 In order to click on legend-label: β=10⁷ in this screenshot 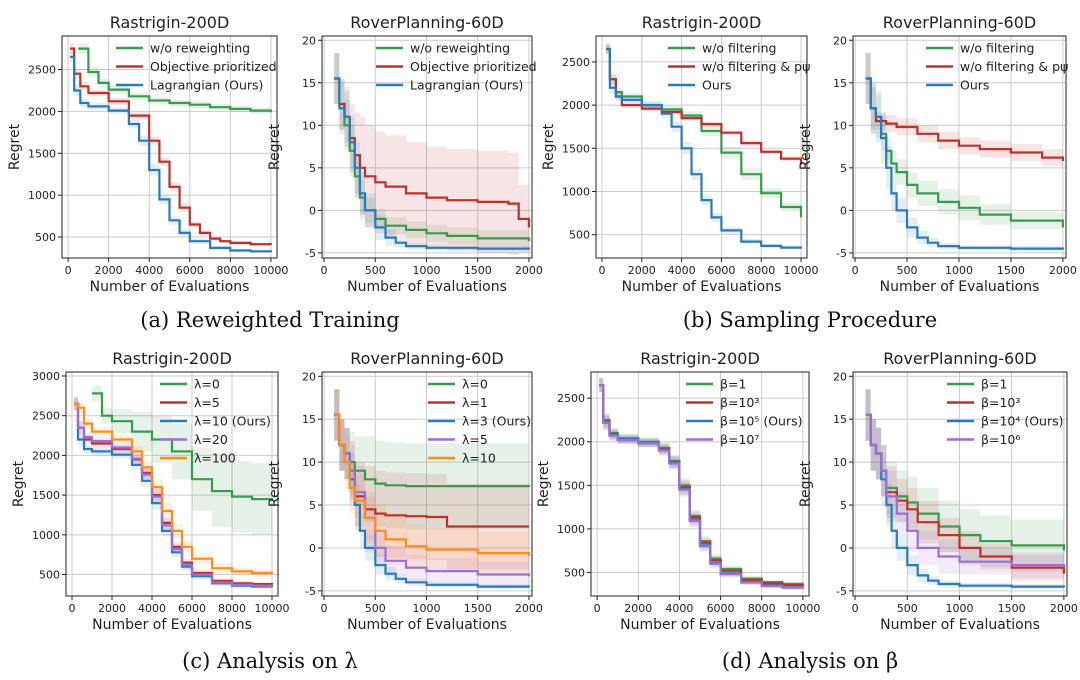, I will do `click(739, 439)`.